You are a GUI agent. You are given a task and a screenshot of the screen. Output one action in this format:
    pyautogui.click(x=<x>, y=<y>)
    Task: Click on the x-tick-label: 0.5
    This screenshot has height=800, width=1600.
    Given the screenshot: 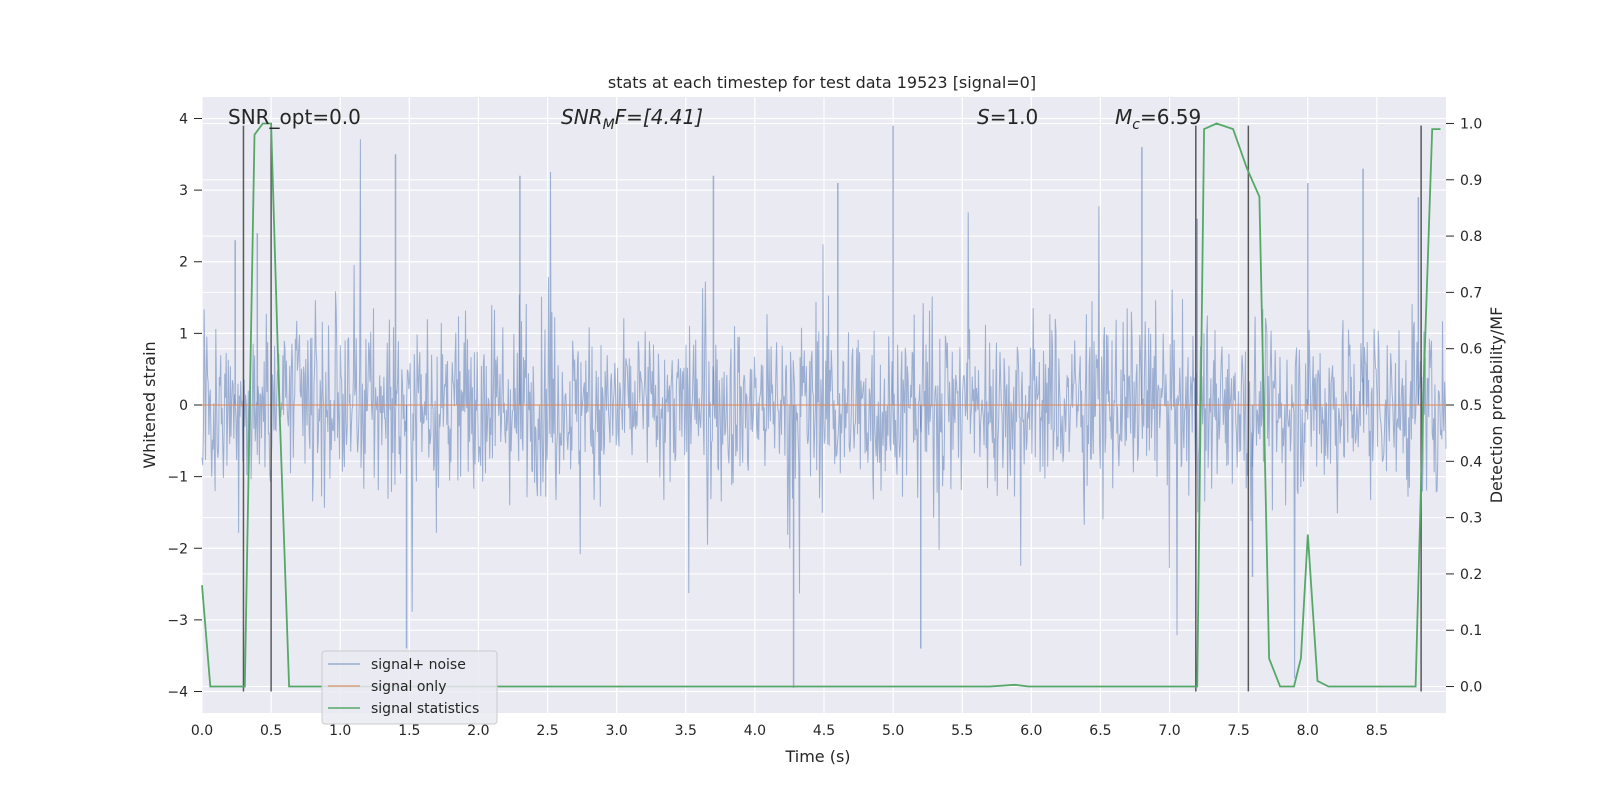 What is the action you would take?
    pyautogui.click(x=271, y=731)
    